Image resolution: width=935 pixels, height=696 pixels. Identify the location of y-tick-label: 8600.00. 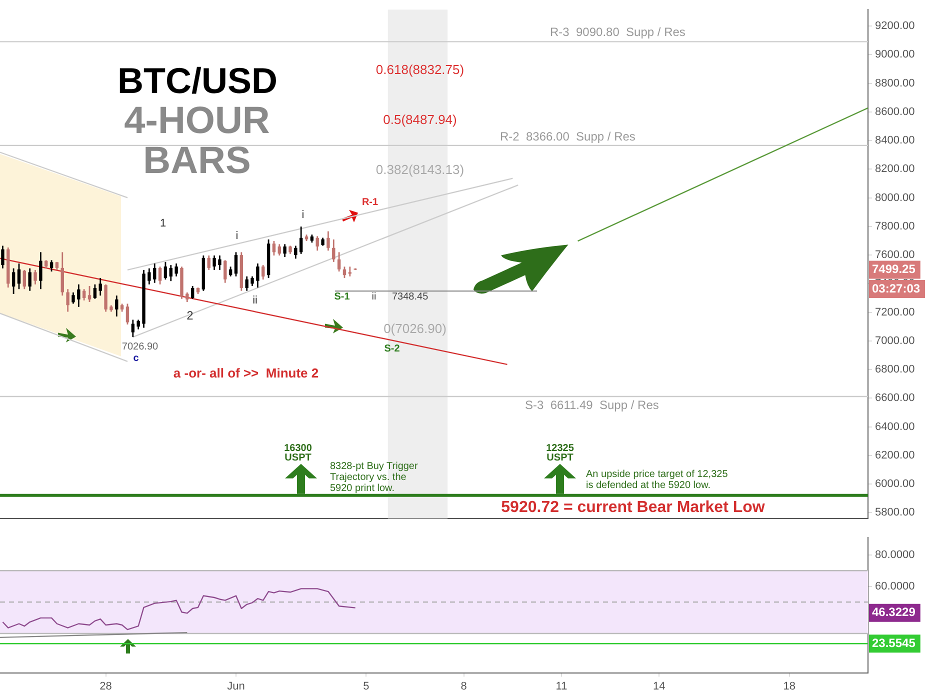
(895, 112).